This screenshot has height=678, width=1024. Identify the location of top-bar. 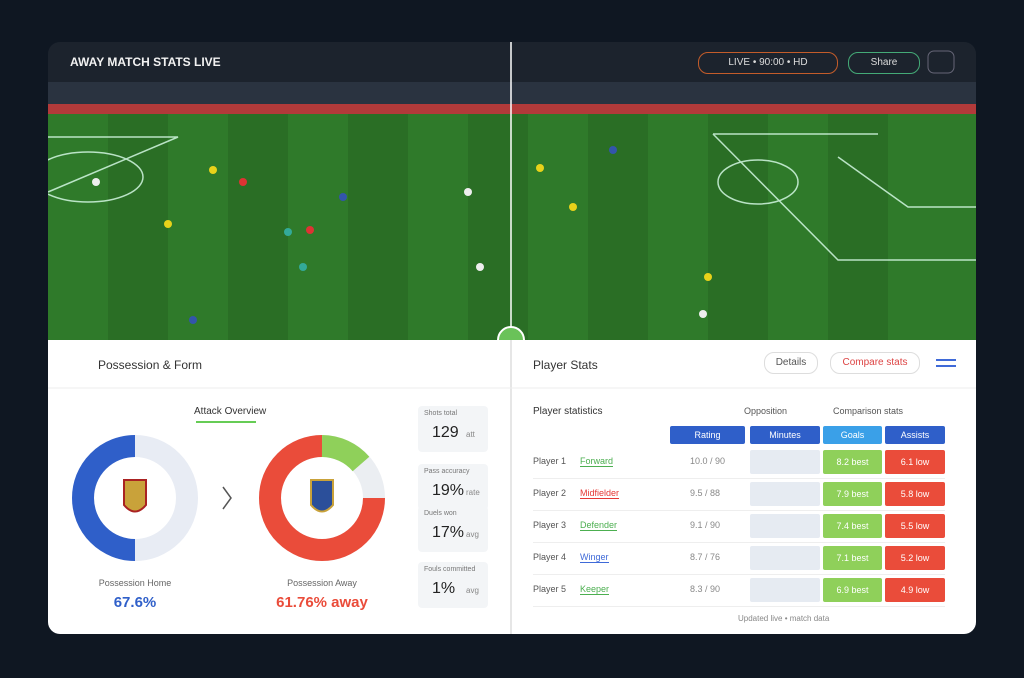
(512, 62).